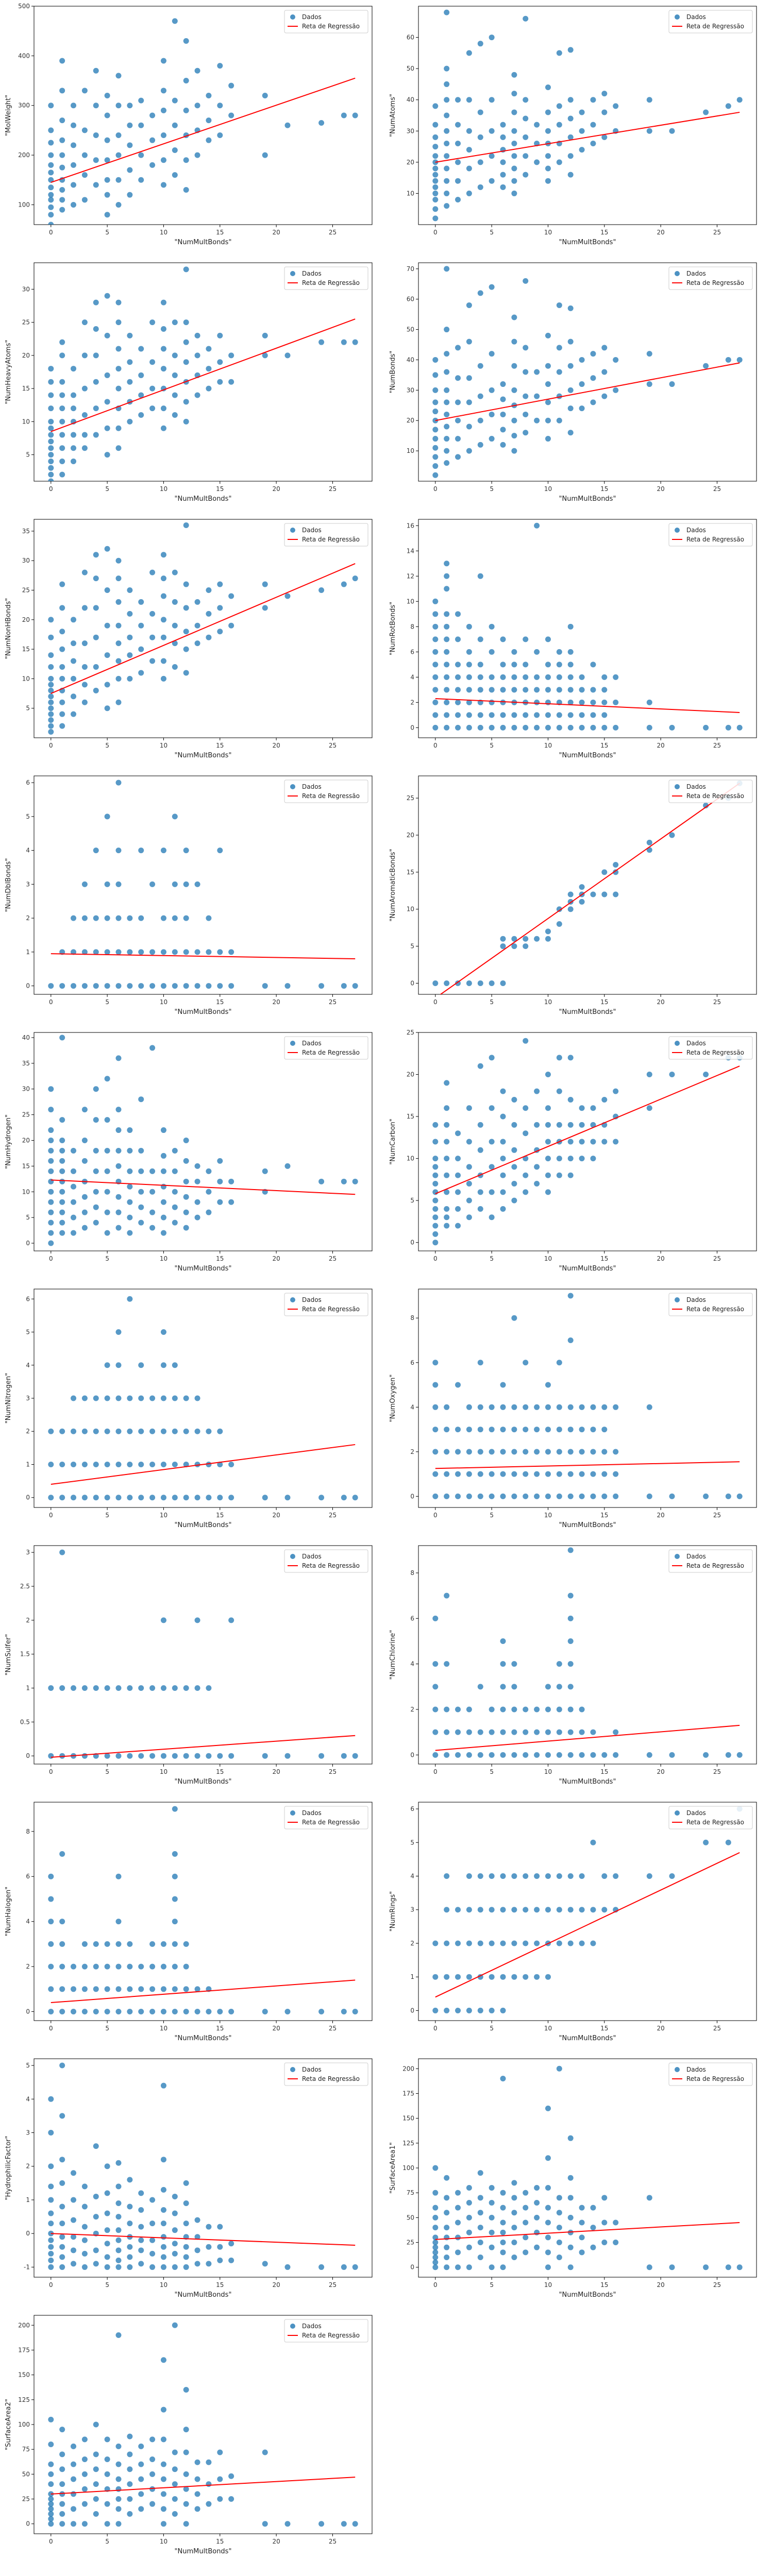 The image size is (773, 2576). What do you see at coordinates (587, 628) in the screenshot?
I see `plot-frame` at bounding box center [587, 628].